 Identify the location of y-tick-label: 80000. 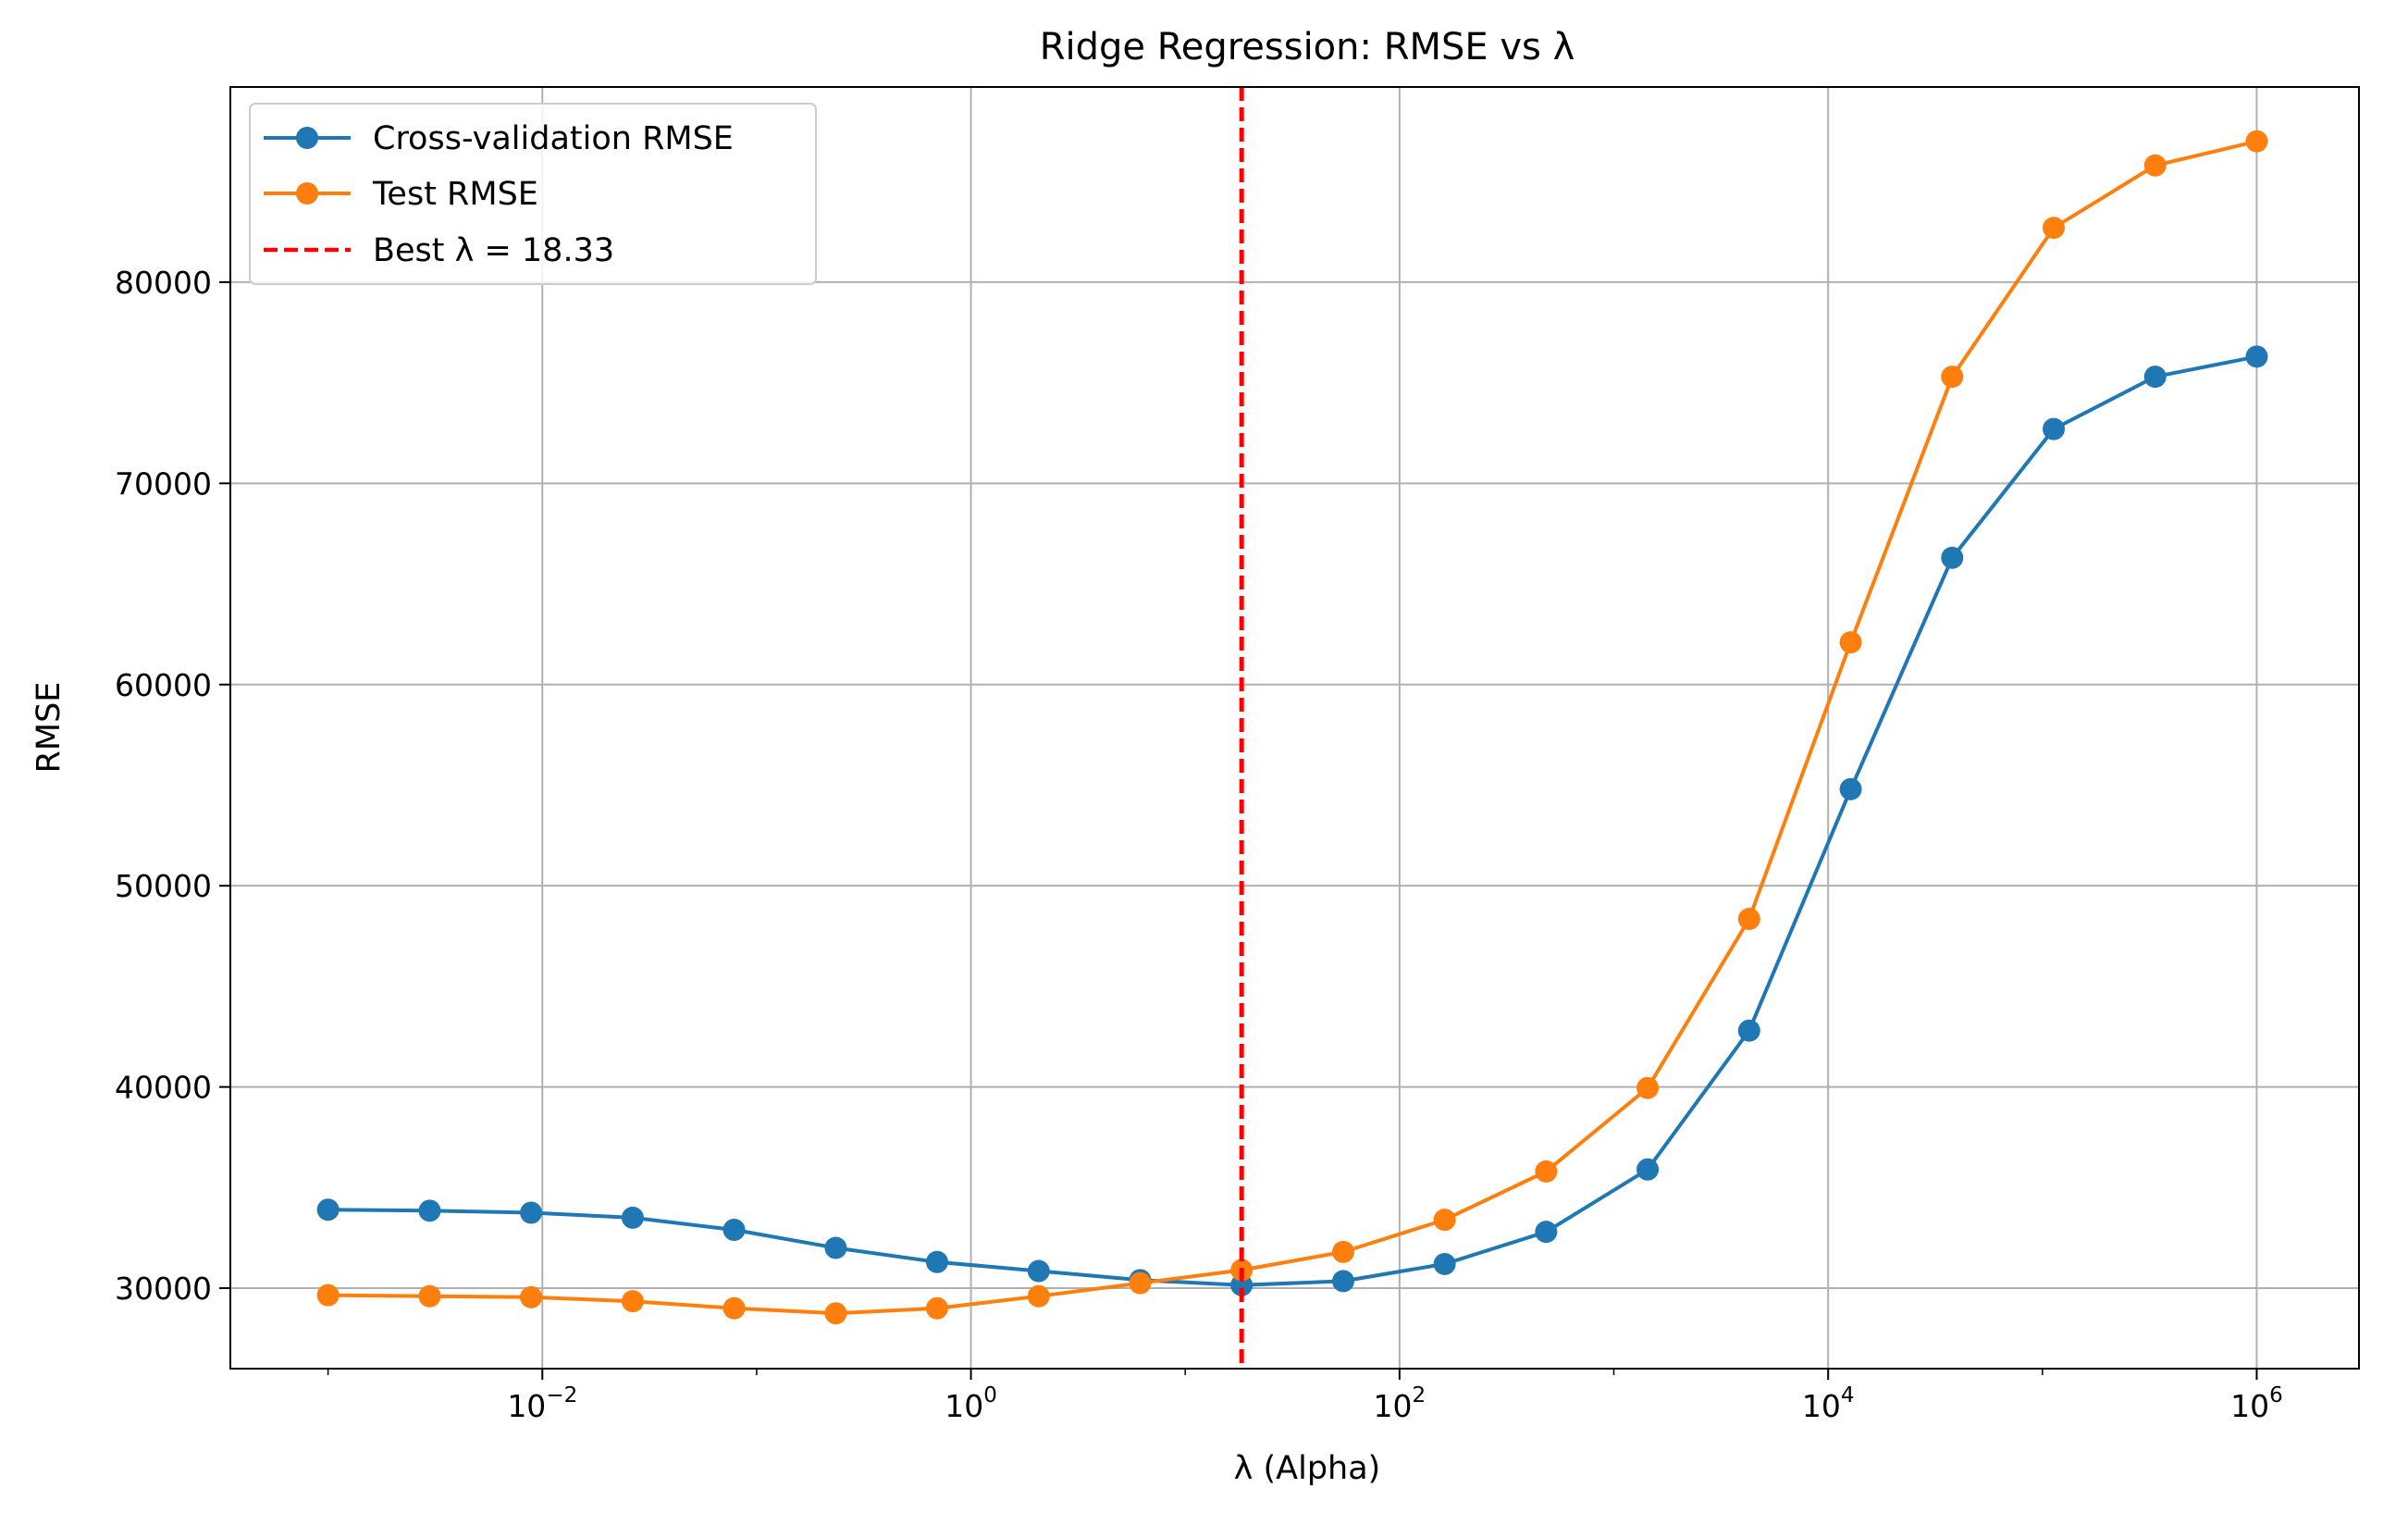
(163, 283).